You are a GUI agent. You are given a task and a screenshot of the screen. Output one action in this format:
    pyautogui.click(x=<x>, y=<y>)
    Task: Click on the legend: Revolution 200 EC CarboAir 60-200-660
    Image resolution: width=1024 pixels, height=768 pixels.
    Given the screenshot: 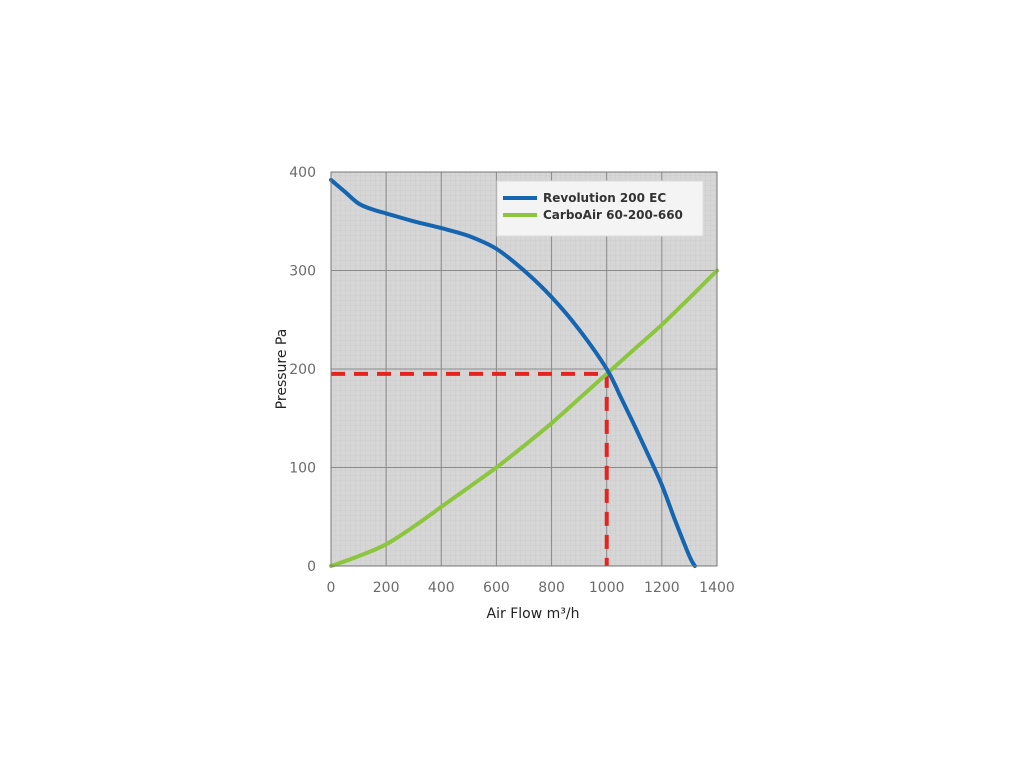 What is the action you would take?
    pyautogui.click(x=600, y=208)
    